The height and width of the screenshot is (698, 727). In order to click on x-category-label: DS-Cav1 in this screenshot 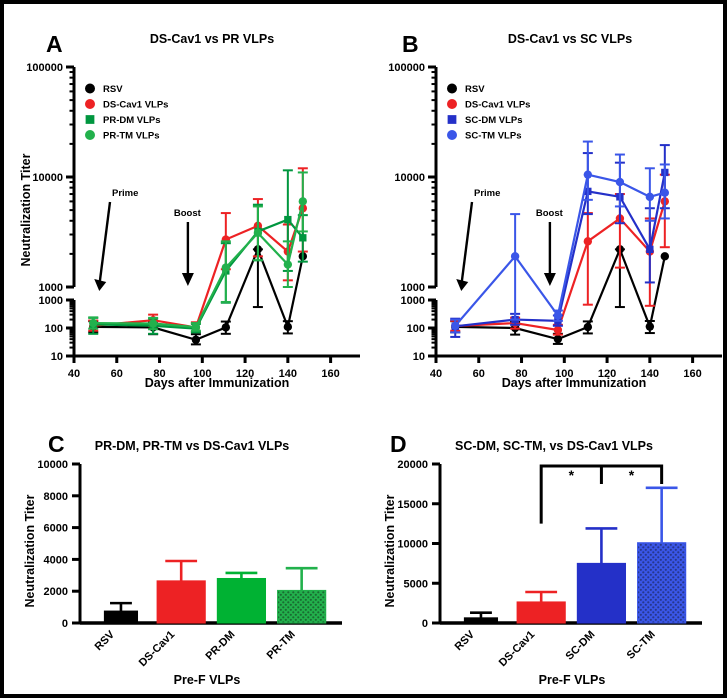, I will do `click(157, 649)`.